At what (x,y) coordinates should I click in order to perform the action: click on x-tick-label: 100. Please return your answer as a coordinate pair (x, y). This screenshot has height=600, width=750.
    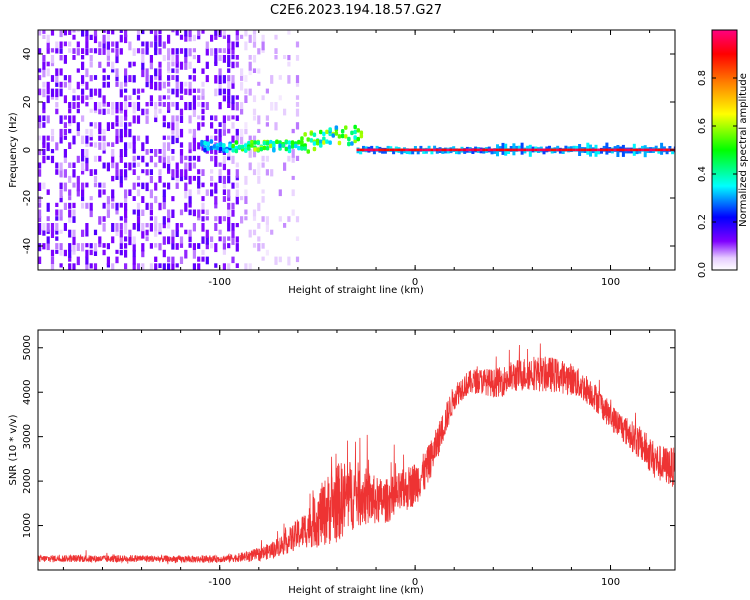
    Looking at the image, I should click on (610, 282).